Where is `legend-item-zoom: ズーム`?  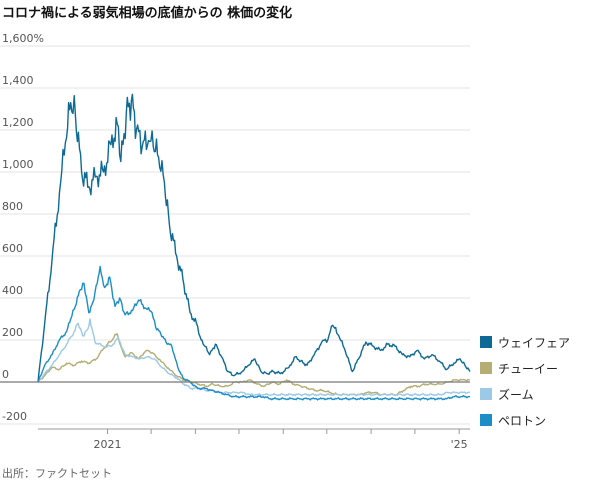 legend-item-zoom: ズーム is located at coordinates (540, 394).